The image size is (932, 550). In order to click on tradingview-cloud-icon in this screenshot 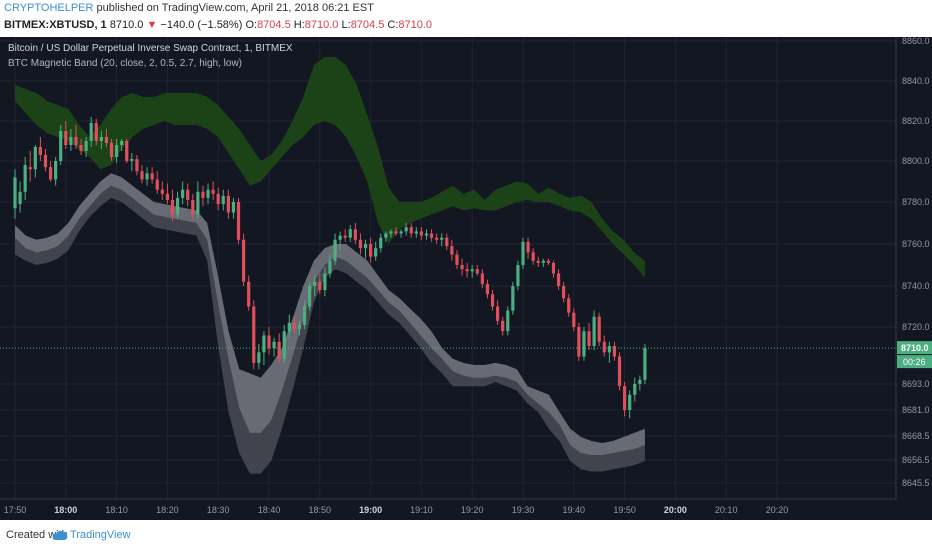, I will do `click(60, 535)`.